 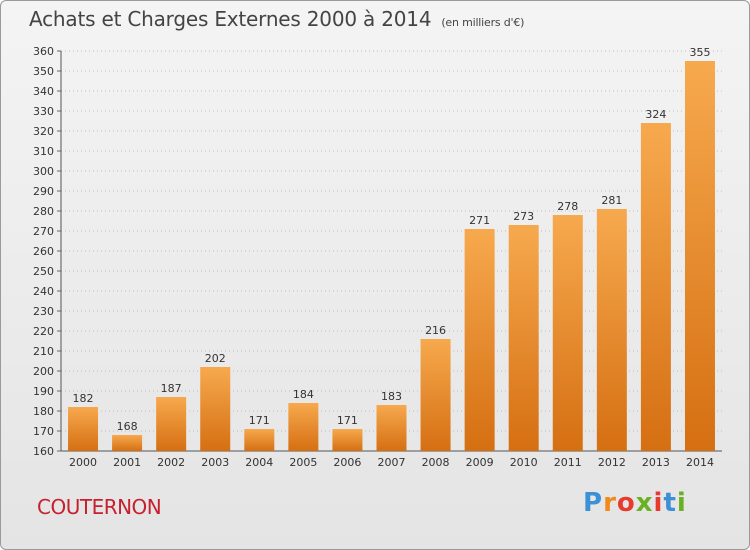 What do you see at coordinates (479, 340) in the screenshot?
I see `bar-2009` at bounding box center [479, 340].